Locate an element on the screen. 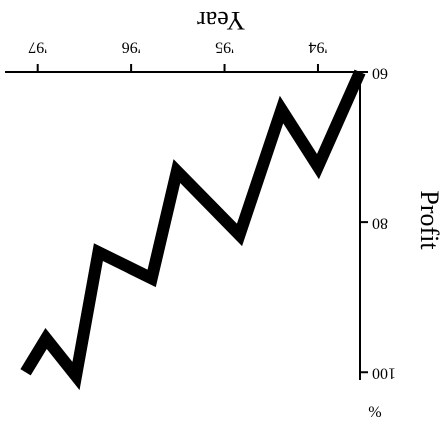  y-axis-title: Profit is located at coordinates (429, 220).